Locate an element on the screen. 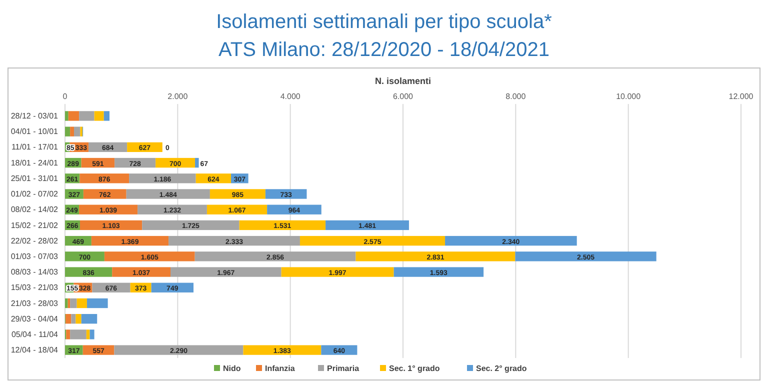  y-tick-label: 04/01 - 10/01 is located at coordinates (34, 131).